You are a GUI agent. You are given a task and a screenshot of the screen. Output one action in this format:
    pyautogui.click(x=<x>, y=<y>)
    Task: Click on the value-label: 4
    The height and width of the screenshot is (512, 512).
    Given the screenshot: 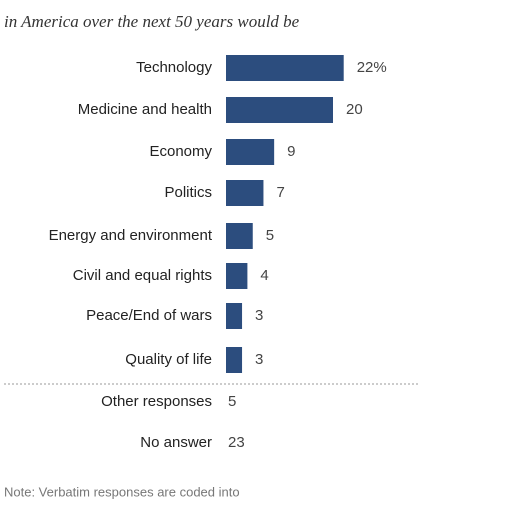 What is the action you would take?
    pyautogui.click(x=264, y=275)
    